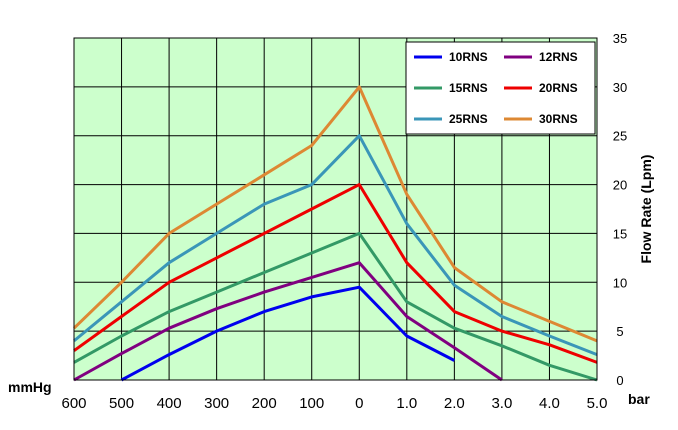 The image size is (678, 430). What do you see at coordinates (558, 88) in the screenshot?
I see `legend-label-20rns: 20RNS` at bounding box center [558, 88].